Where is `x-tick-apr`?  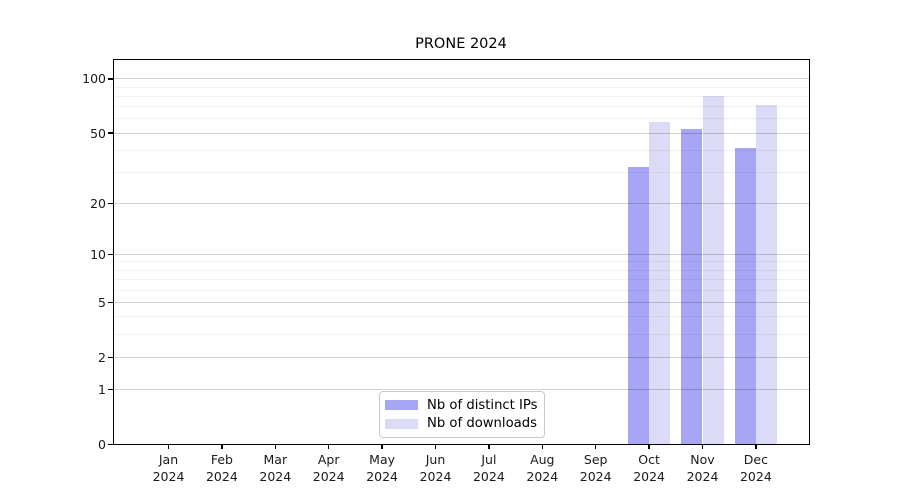
x-tick-apr is located at coordinates (329, 447).